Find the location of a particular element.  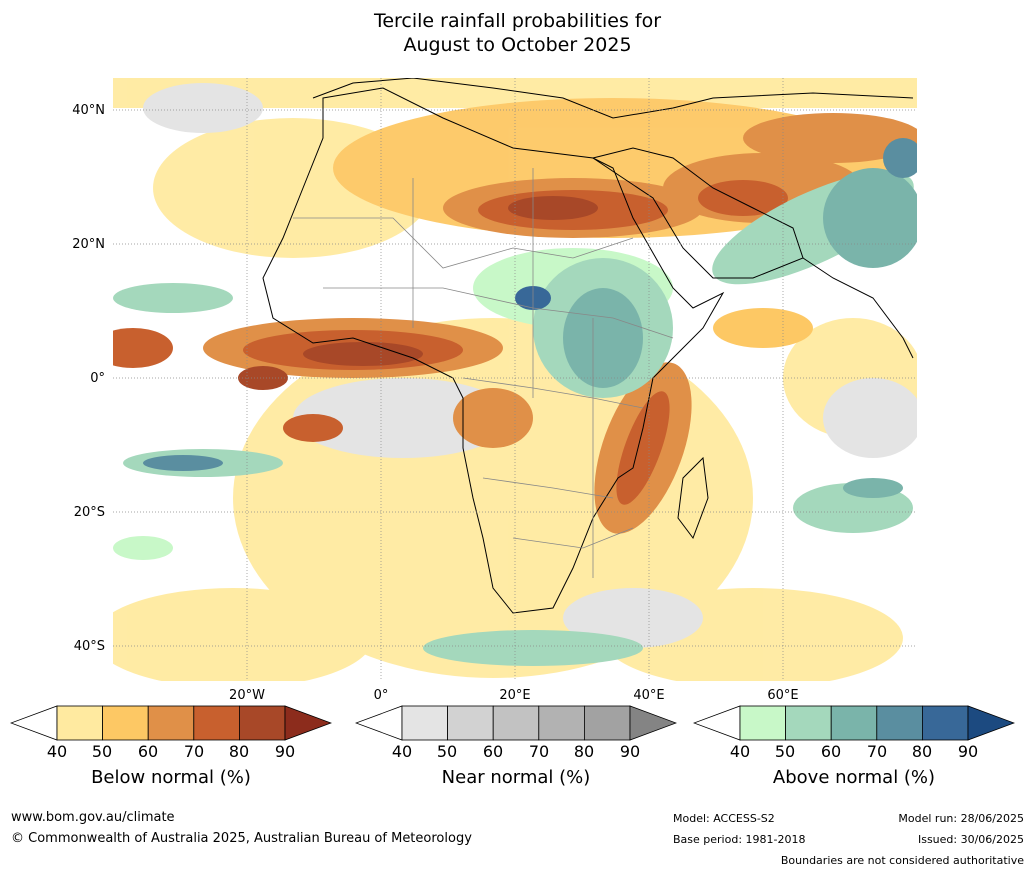

above-normal-tick: 60 is located at coordinates (831, 751).